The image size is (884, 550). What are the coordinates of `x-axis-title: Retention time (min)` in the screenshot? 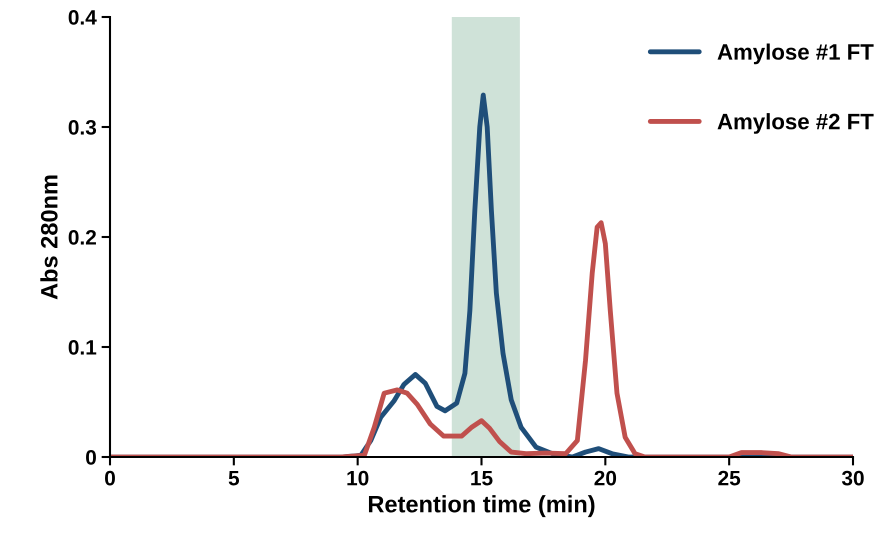 It's located at (481, 506).